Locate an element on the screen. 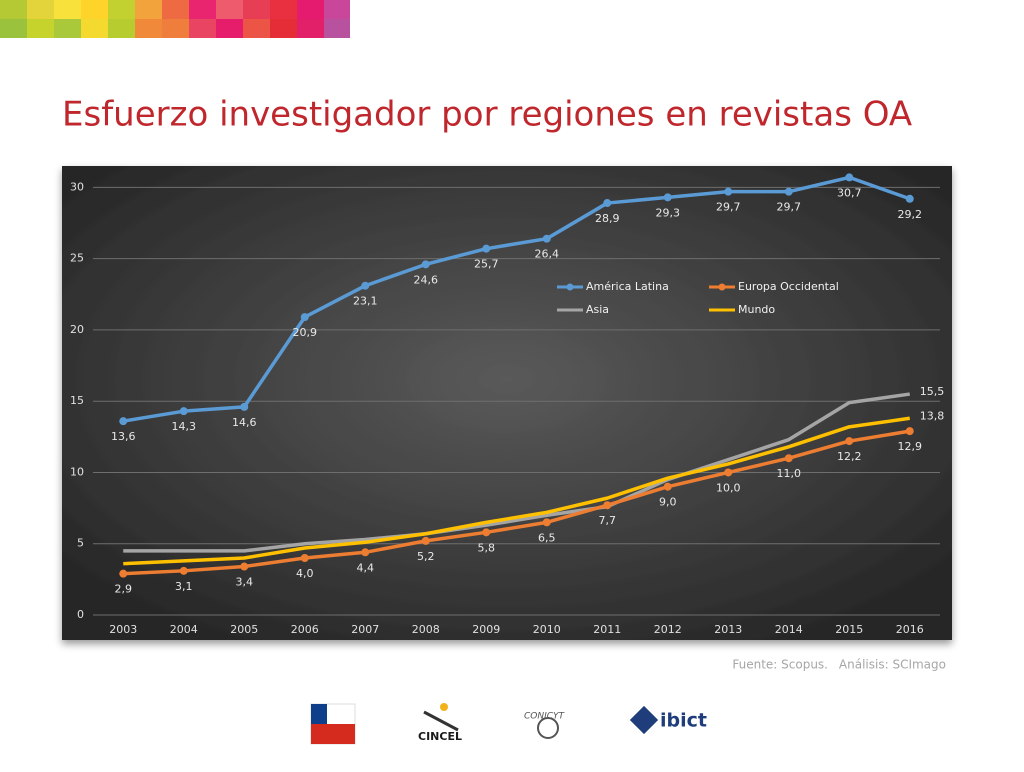  data-label: 12,9 is located at coordinates (910, 446).